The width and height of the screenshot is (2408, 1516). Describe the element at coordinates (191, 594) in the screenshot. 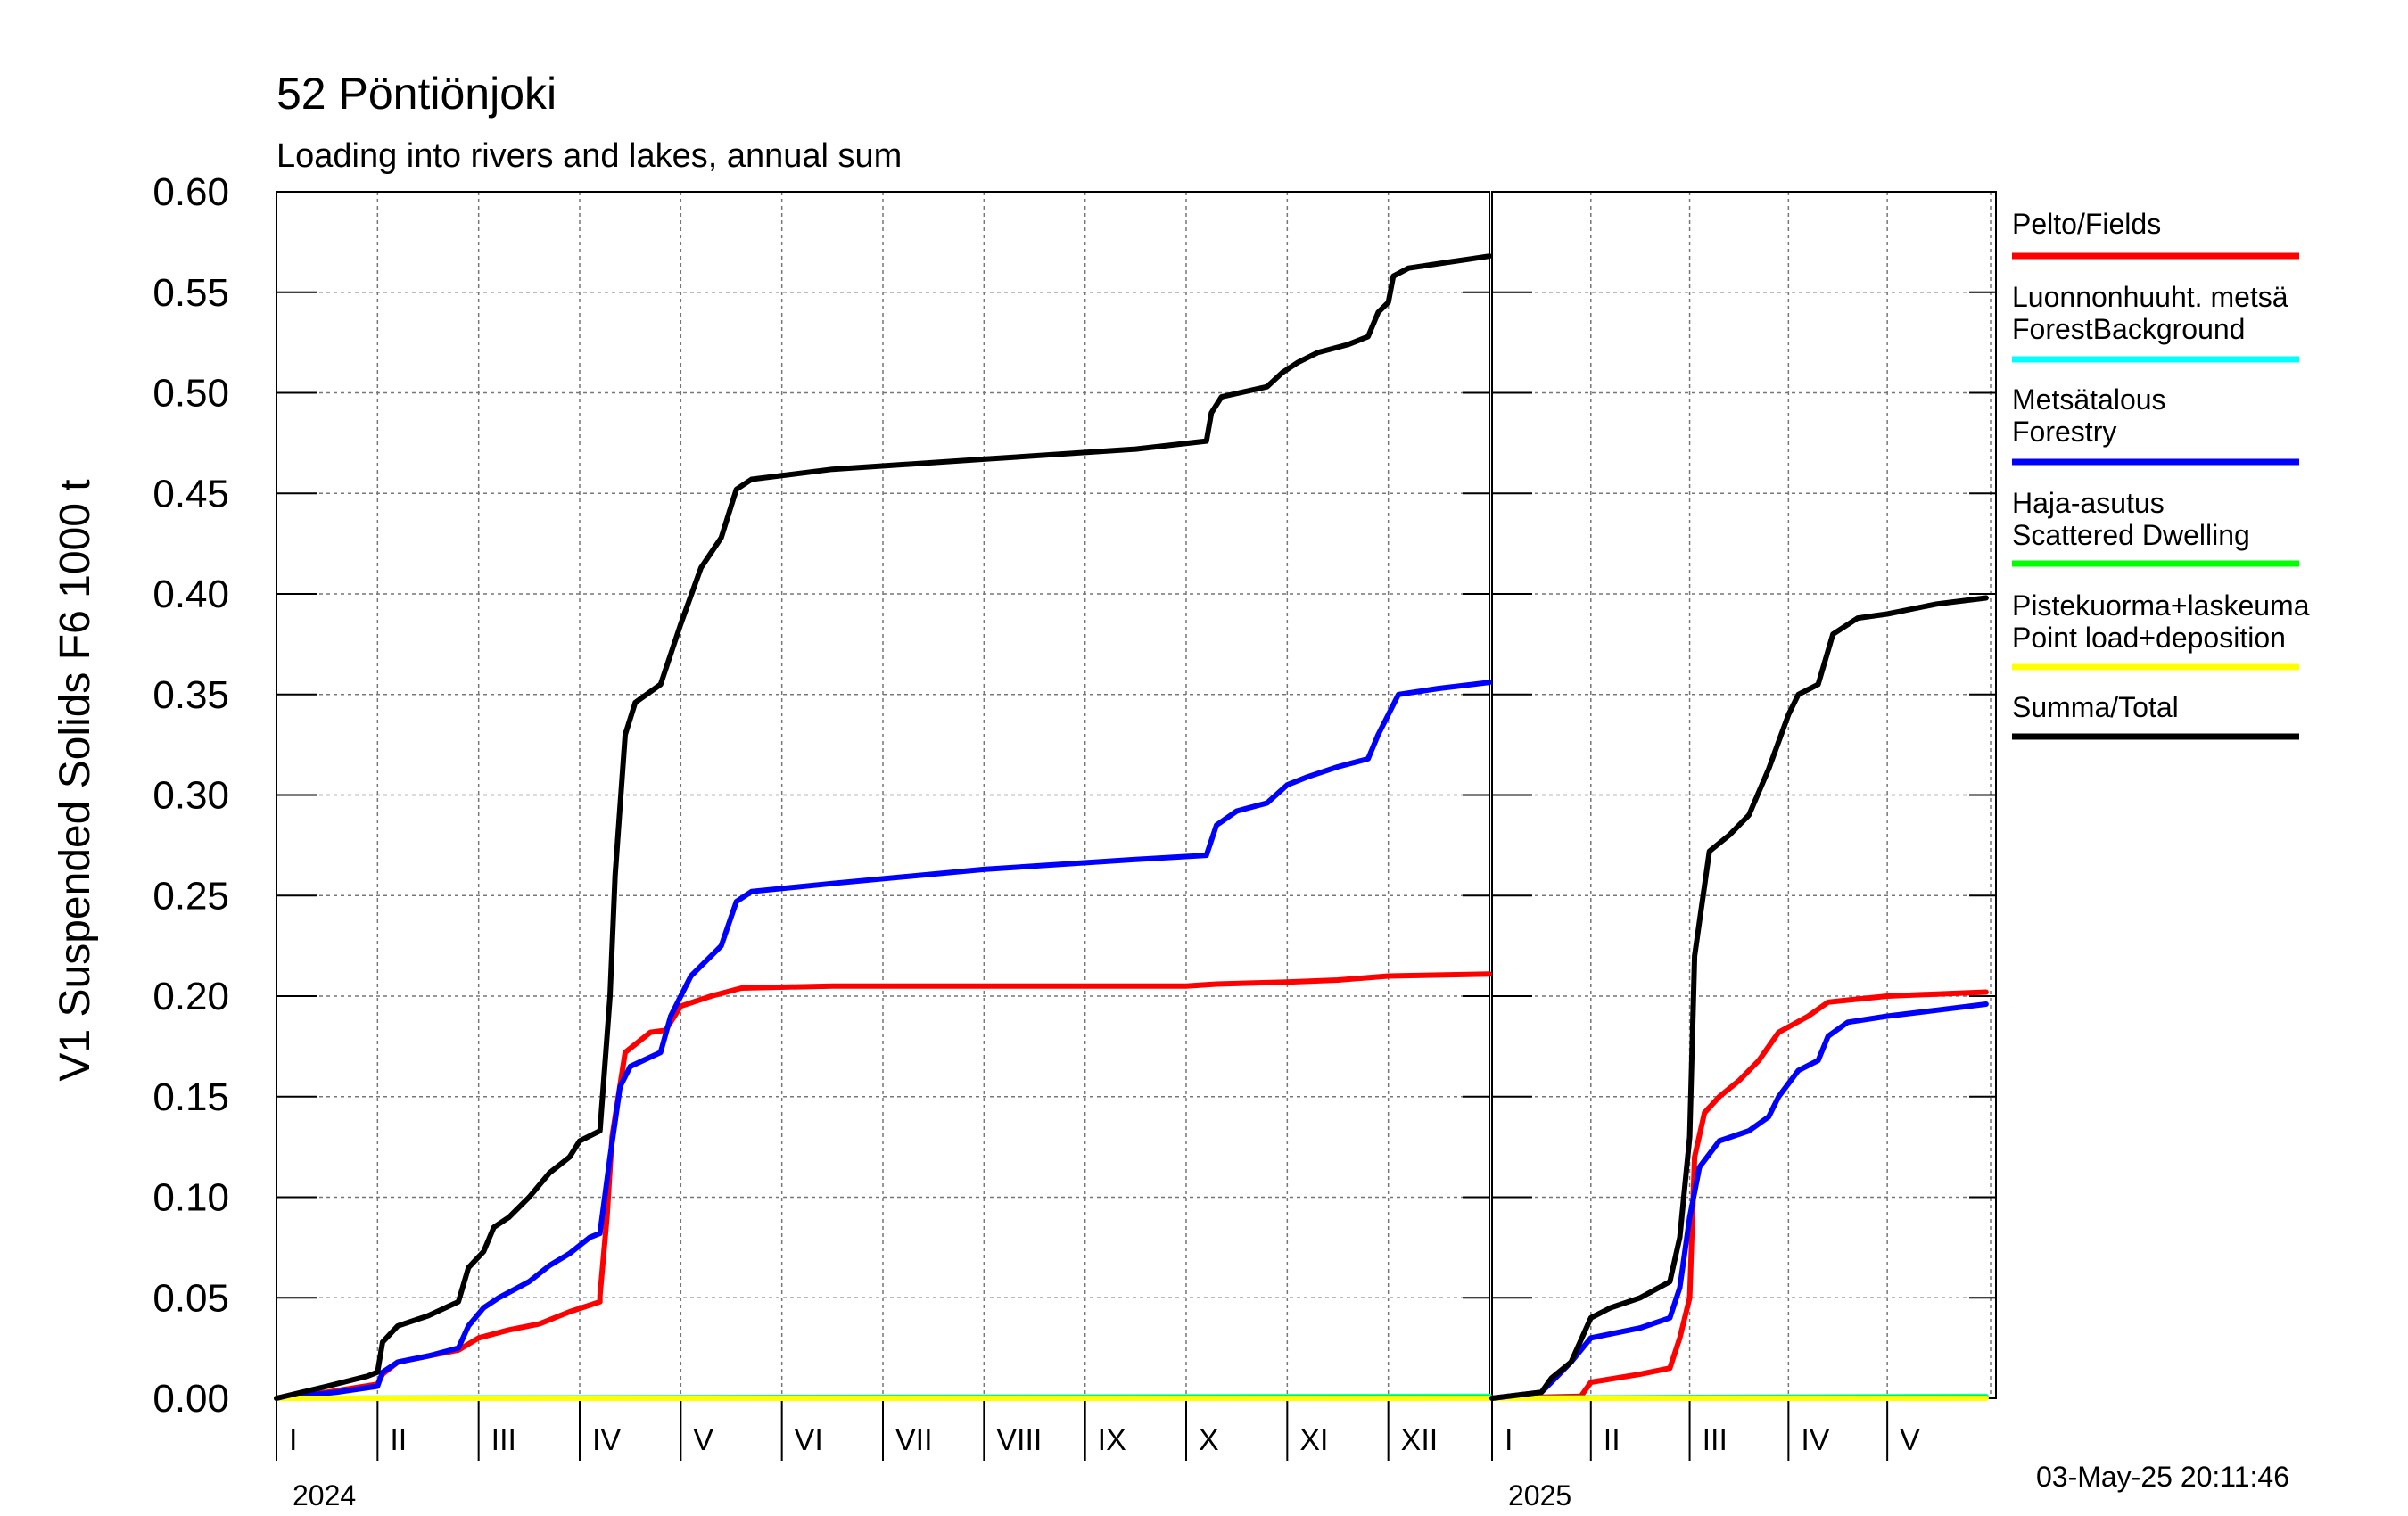

I see `y-tick-label: 0.40` at that location.